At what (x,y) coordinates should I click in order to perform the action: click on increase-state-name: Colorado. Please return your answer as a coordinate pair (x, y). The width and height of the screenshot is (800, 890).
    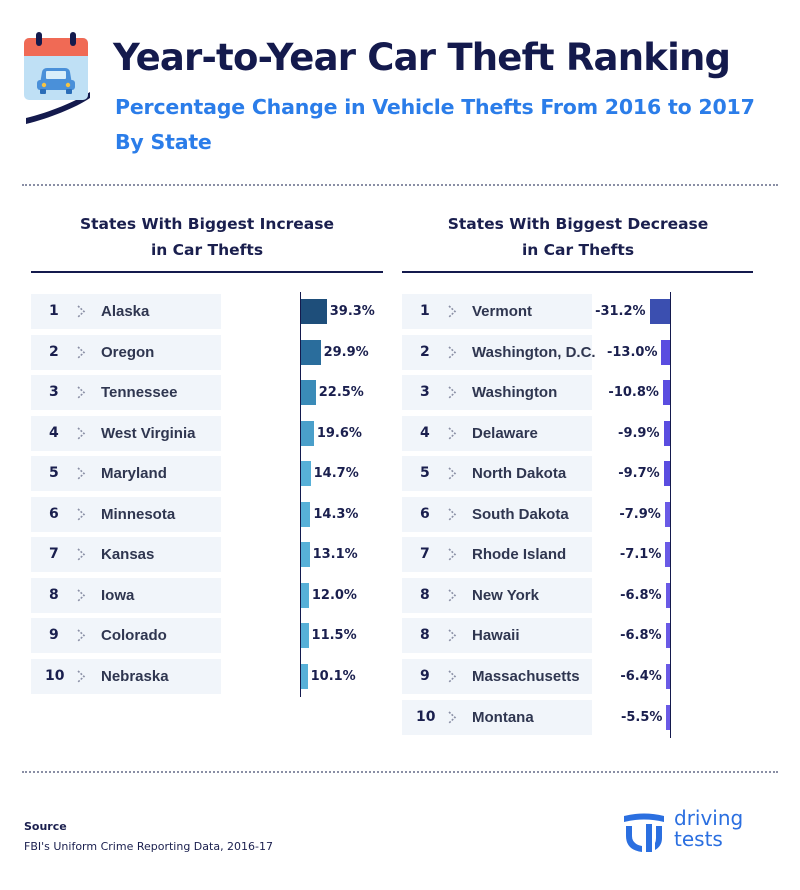
    Looking at the image, I should click on (134, 636).